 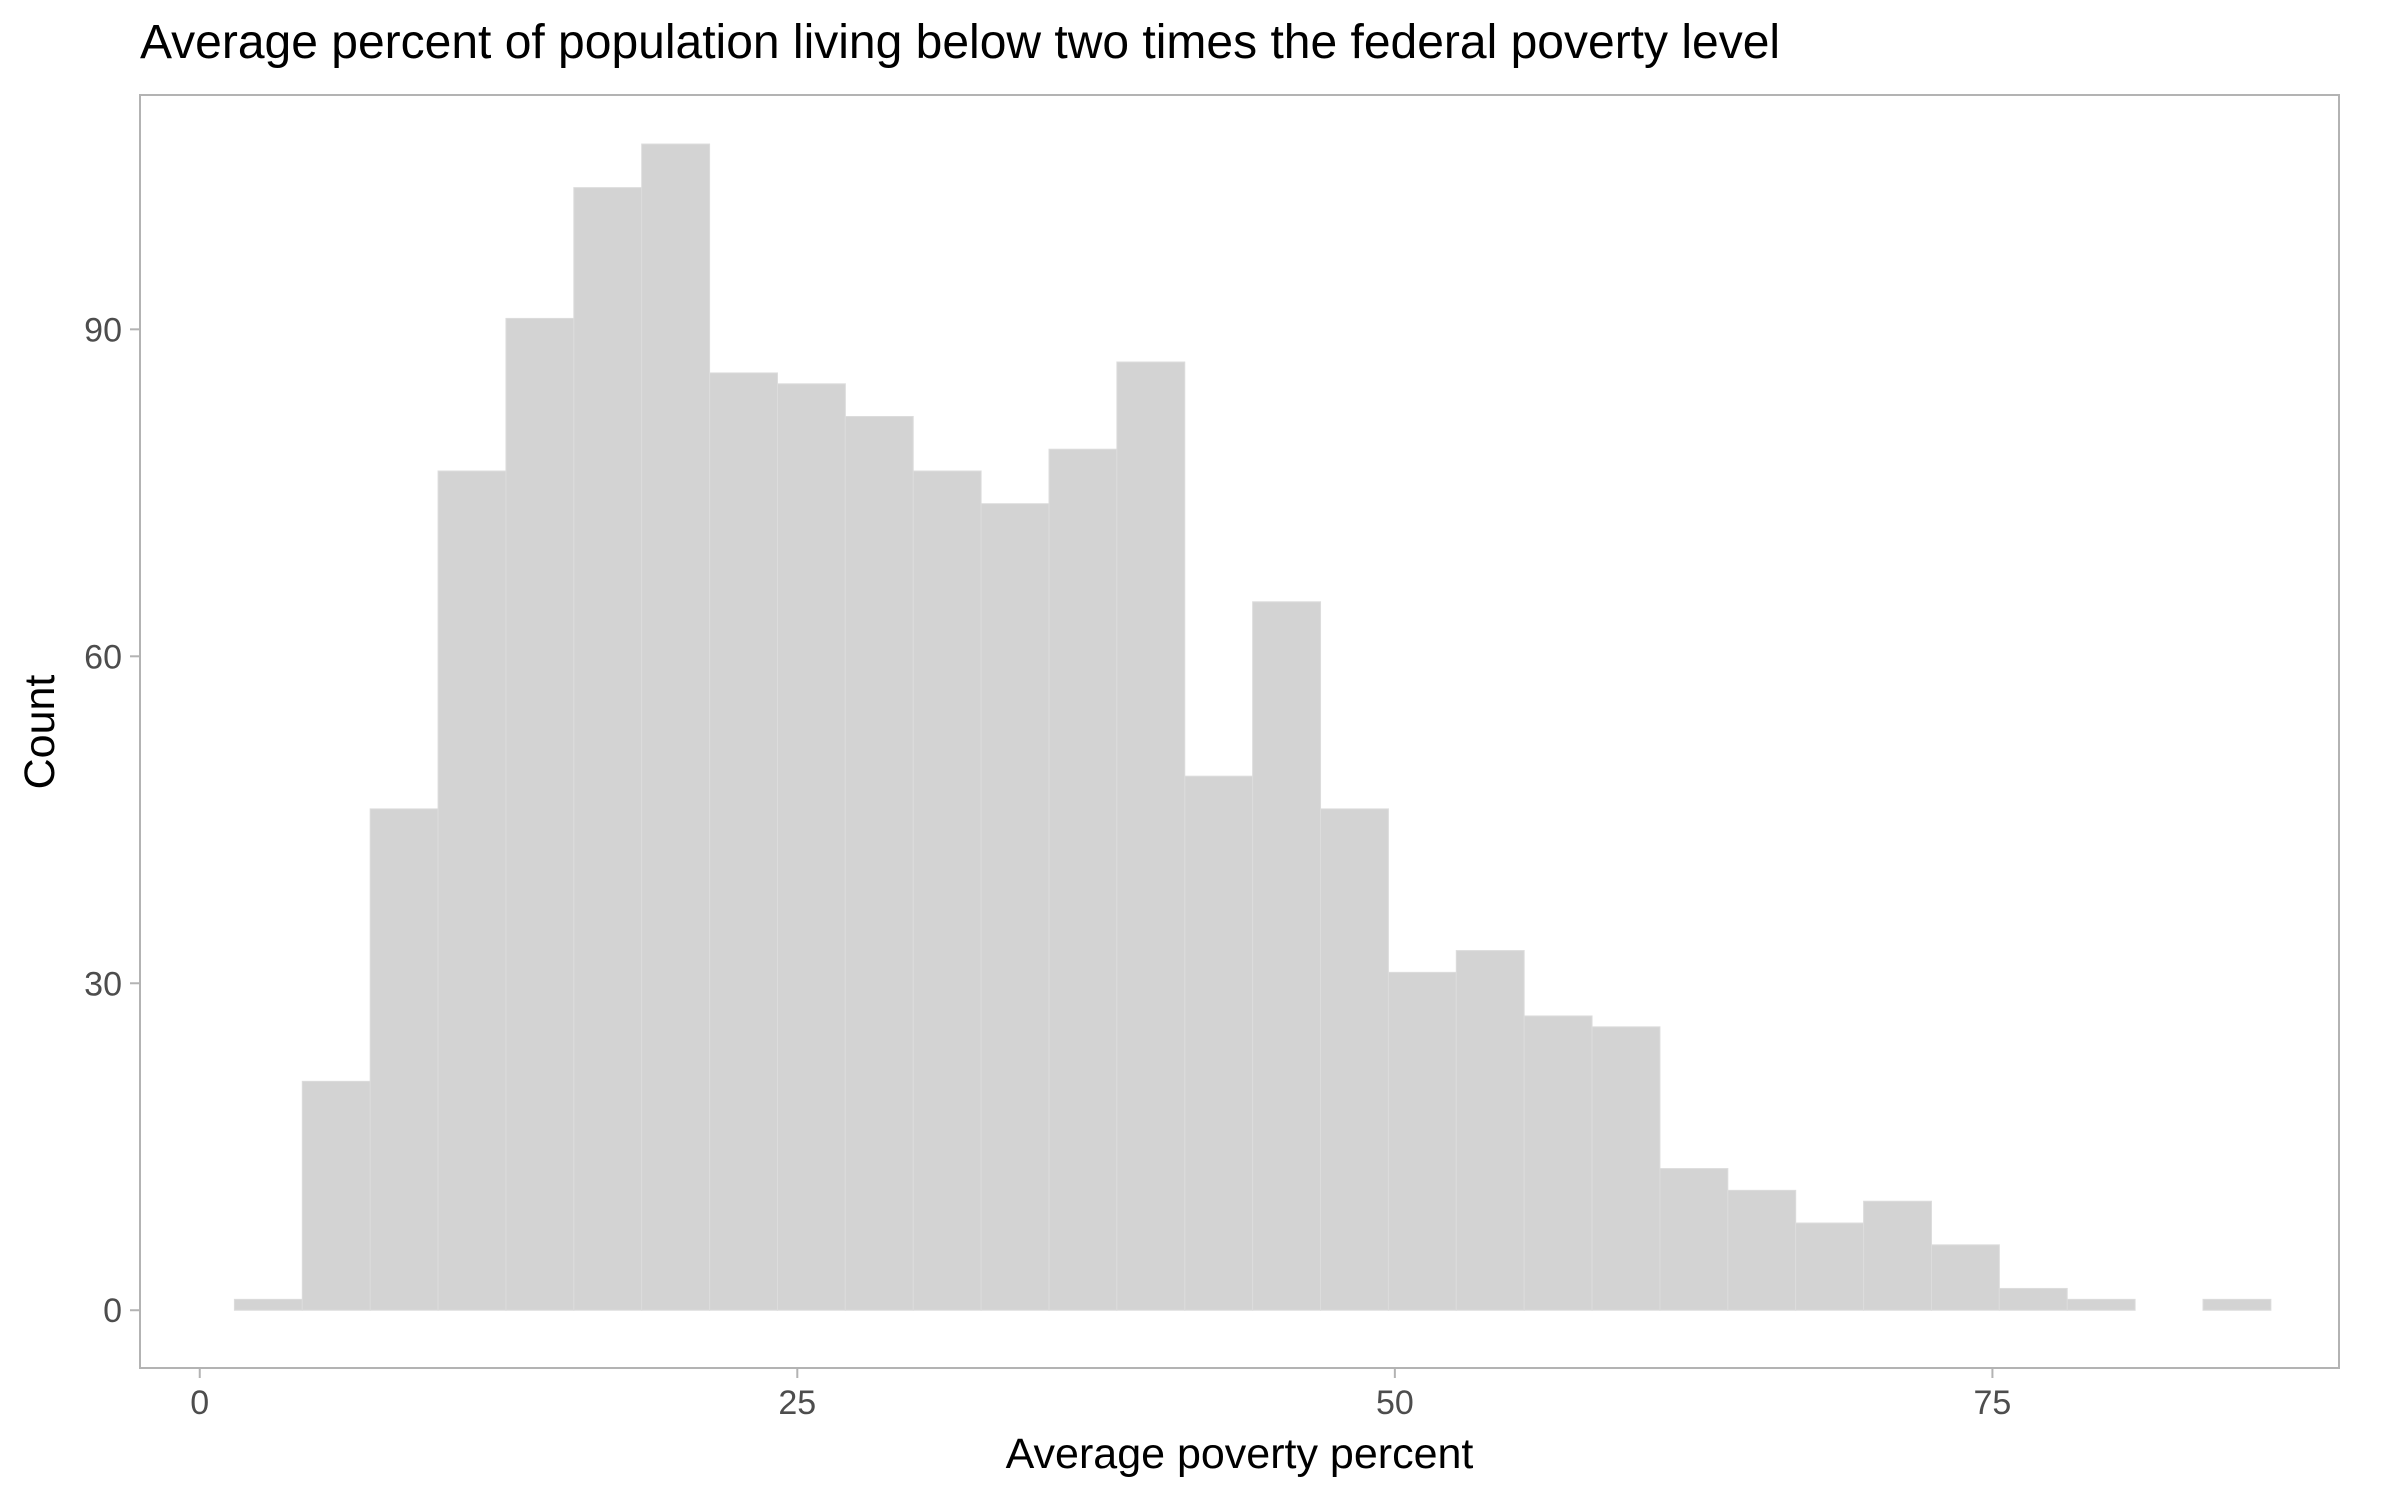 What do you see at coordinates (1993, 1403) in the screenshot?
I see `x-tick-label: 75` at bounding box center [1993, 1403].